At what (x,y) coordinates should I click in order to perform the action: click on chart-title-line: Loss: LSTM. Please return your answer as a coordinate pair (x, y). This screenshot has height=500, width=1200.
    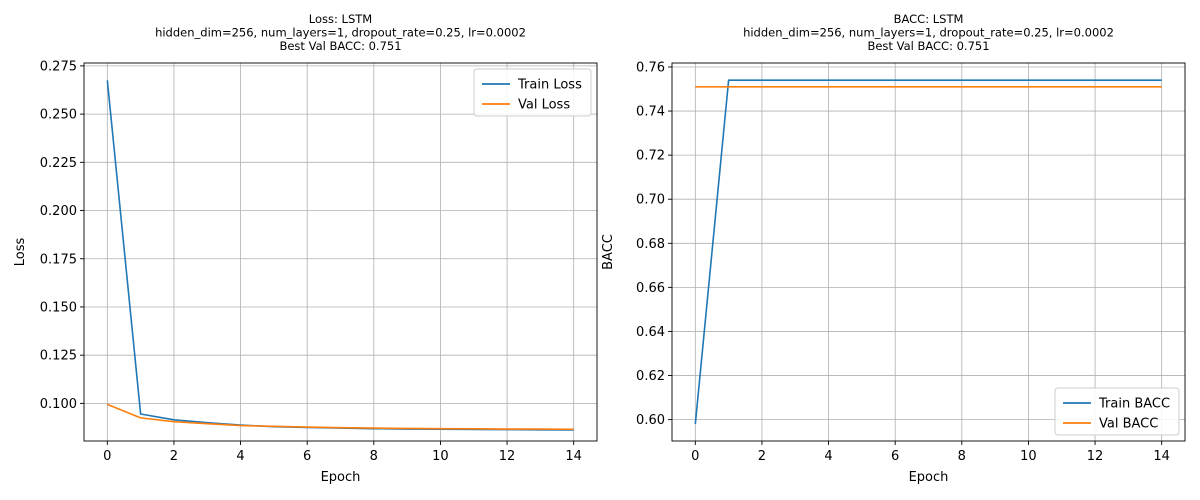
    Looking at the image, I should click on (340, 19).